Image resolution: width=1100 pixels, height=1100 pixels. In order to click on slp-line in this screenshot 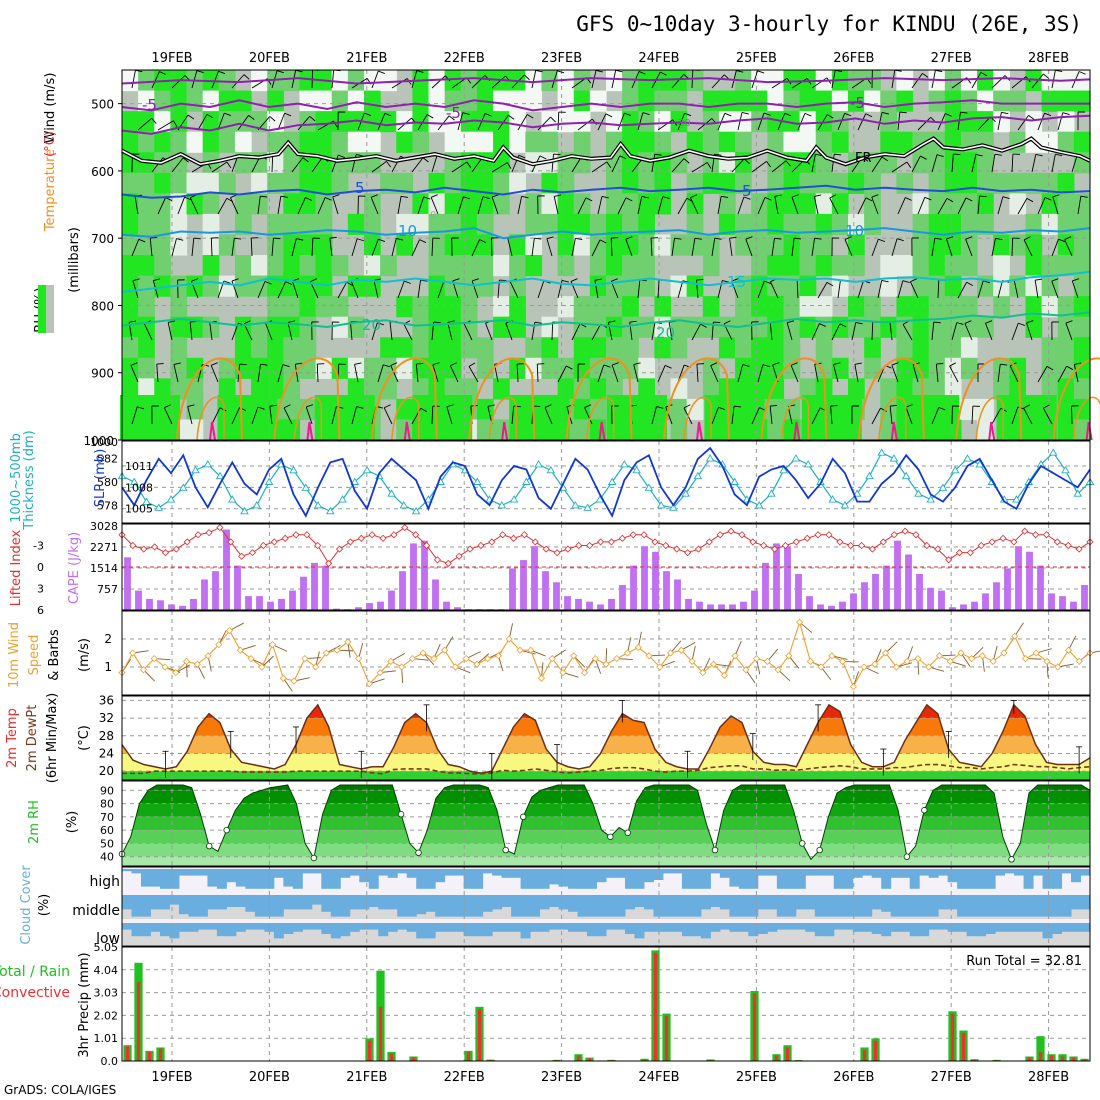, I will do `click(606, 482)`.